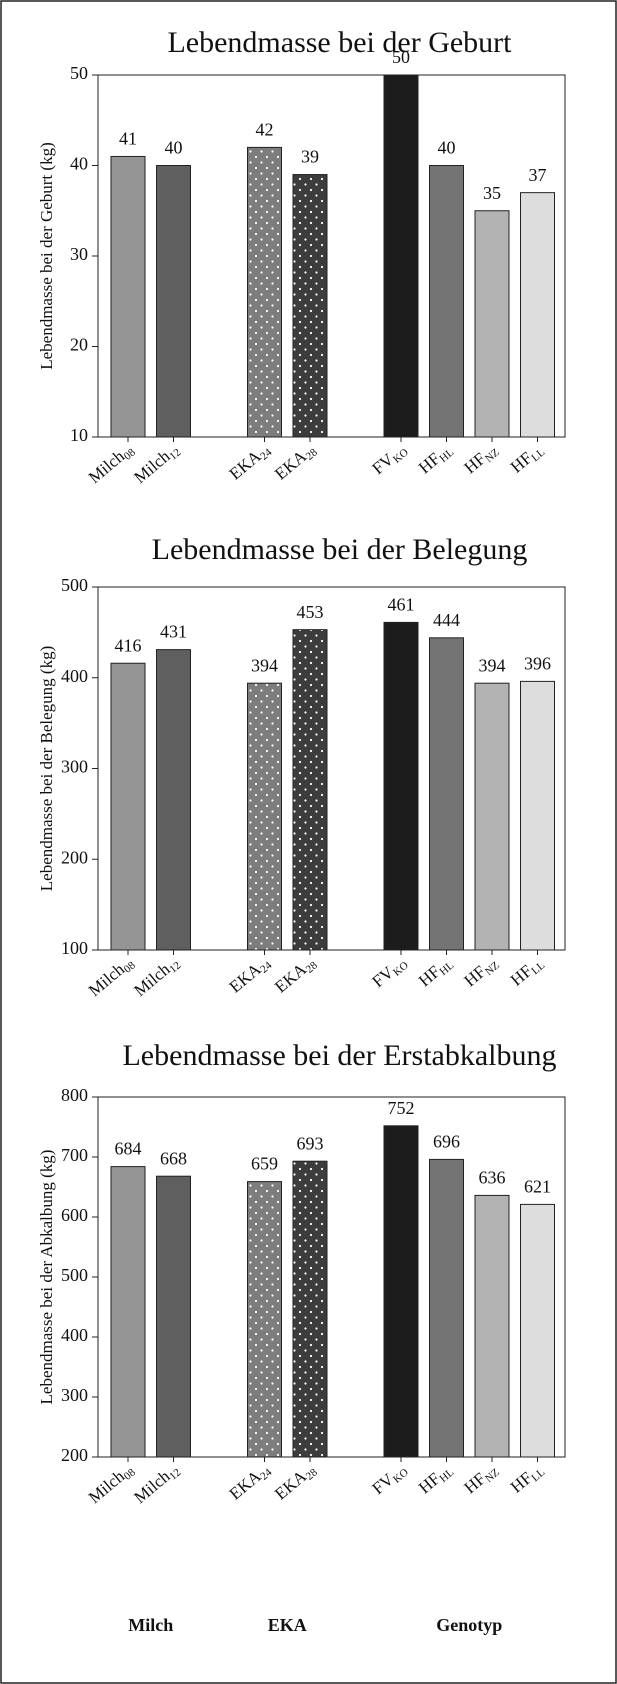 Image resolution: width=617 pixels, height=1684 pixels. I want to click on data-label: 35, so click(492, 193).